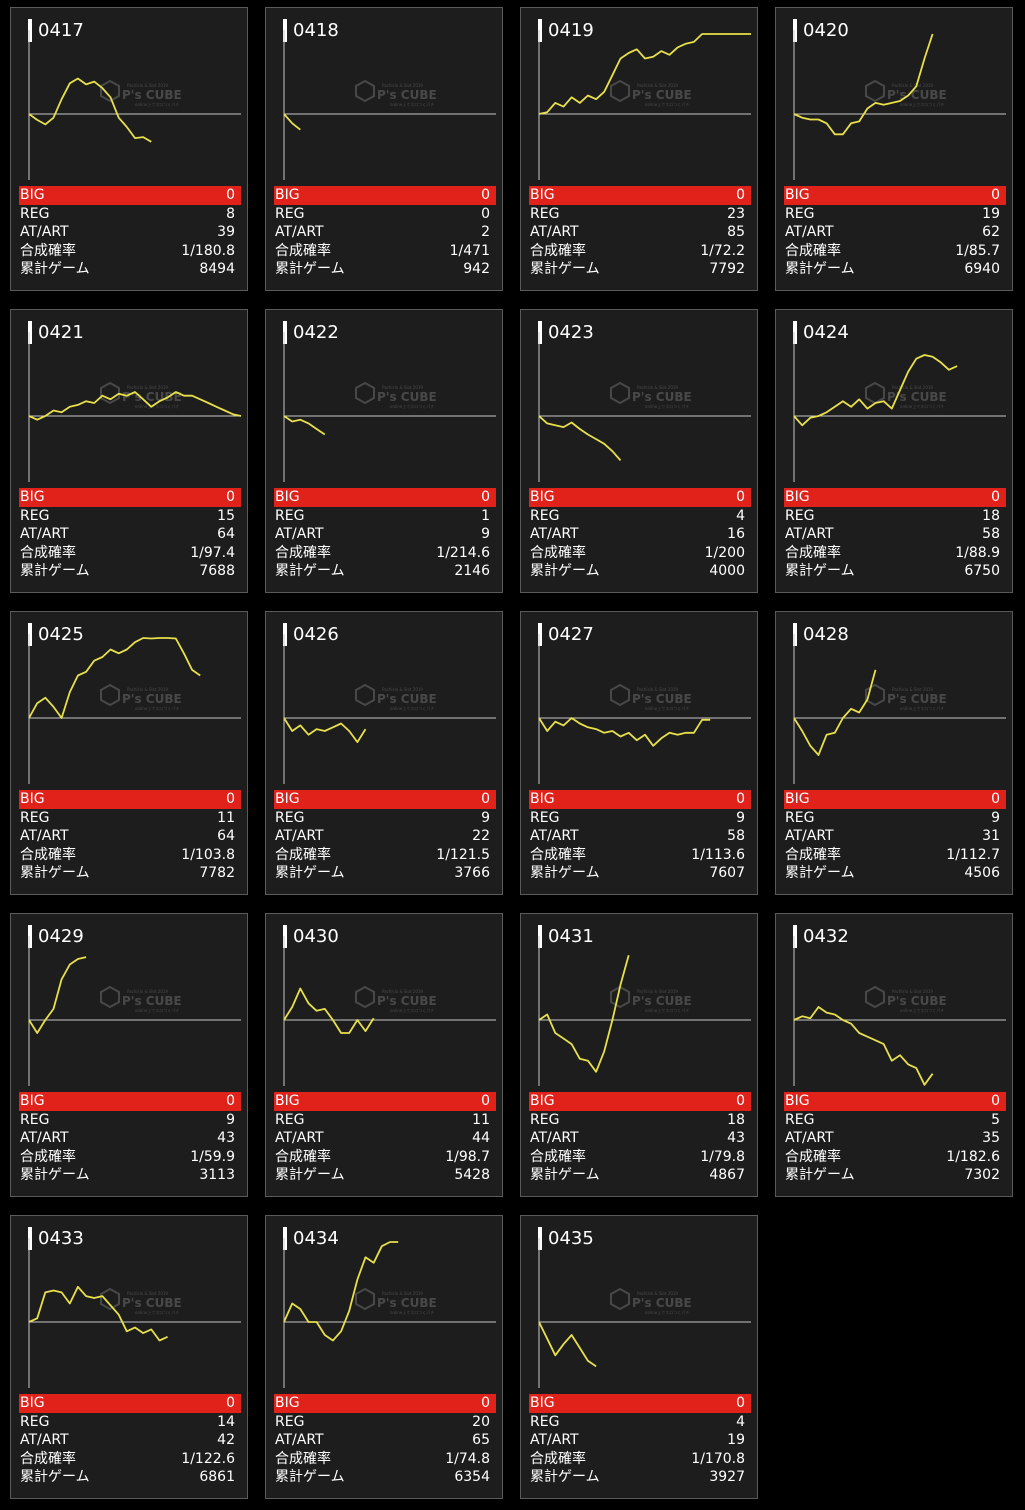 This screenshot has width=1025, height=1510. What do you see at coordinates (385, 1440) in the screenshot?
I see `stats-table: BIG 0 REG 20 AT/ART 65 合成確率 1/74.8 累計ゲーム 6354` at bounding box center [385, 1440].